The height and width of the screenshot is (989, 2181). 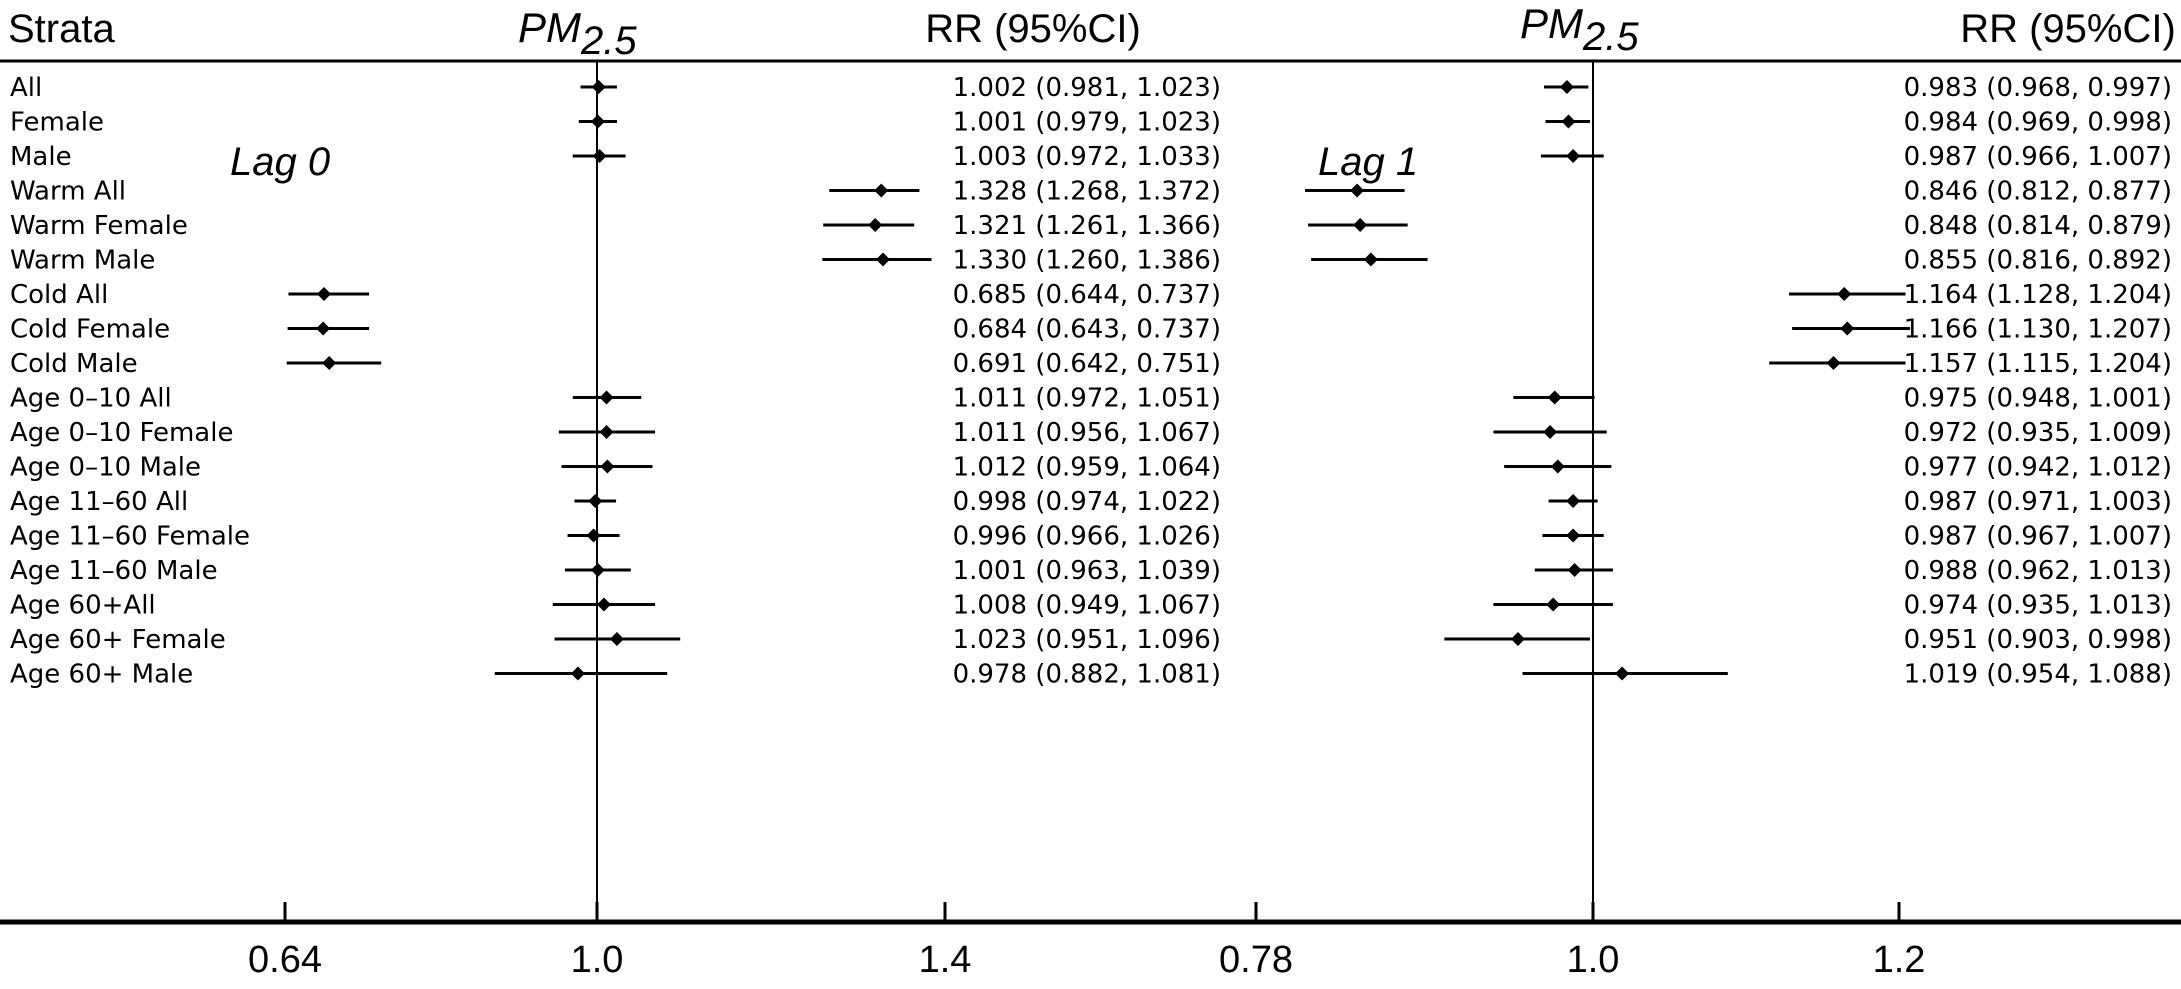 What do you see at coordinates (1087, 502) in the screenshot?
I see `rr-ci-value: 0.998 (0.974, 1.022)` at bounding box center [1087, 502].